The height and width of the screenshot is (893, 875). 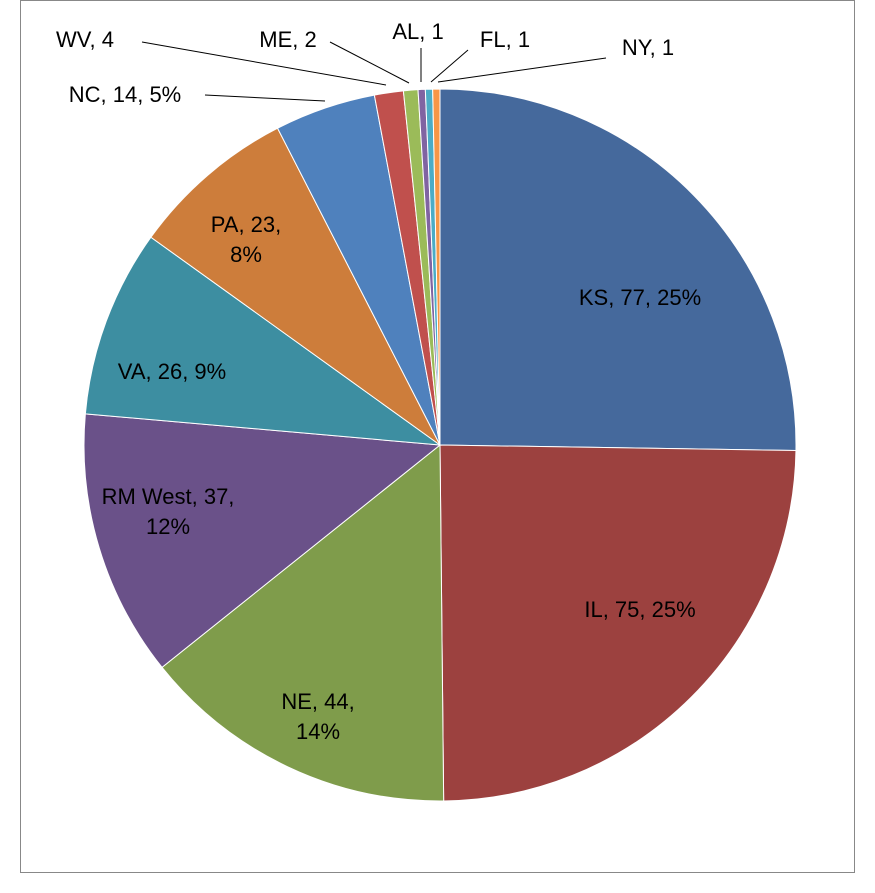 What do you see at coordinates (172, 371) in the screenshot?
I see `data-label: VA, 26, 9%` at bounding box center [172, 371].